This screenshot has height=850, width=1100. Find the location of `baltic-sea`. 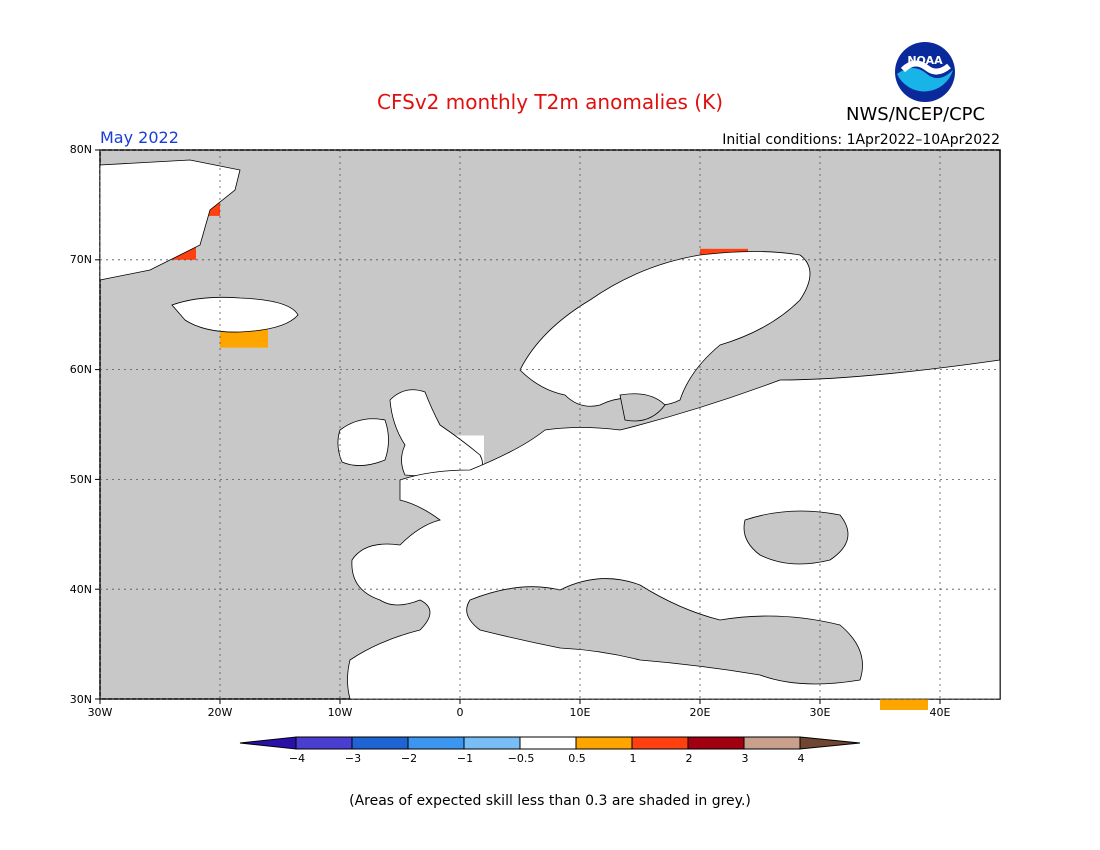

baltic-sea is located at coordinates (642, 407).